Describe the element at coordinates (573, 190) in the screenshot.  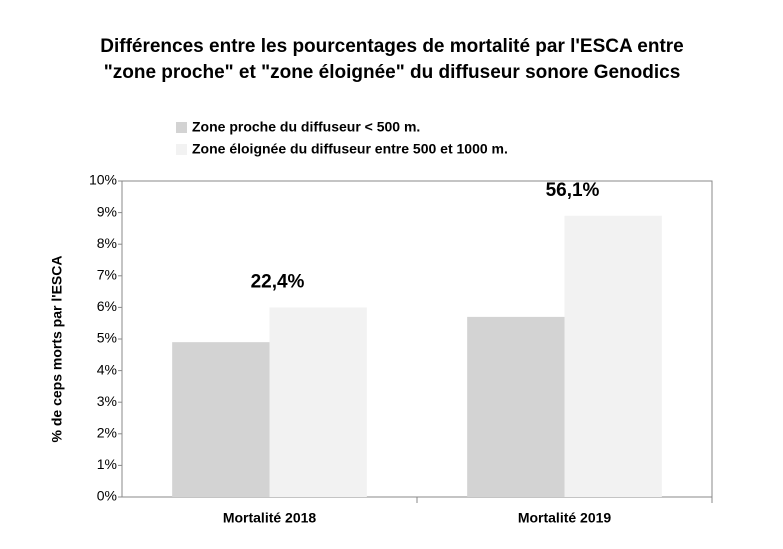
I see `annotation: 56,1%` at that location.